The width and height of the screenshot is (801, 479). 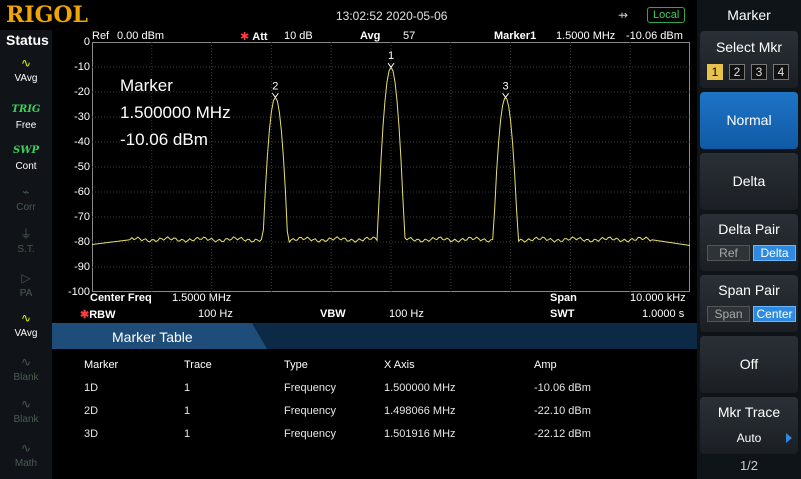 I want to click on rbw-label: ✱RBW, so click(x=98, y=315).